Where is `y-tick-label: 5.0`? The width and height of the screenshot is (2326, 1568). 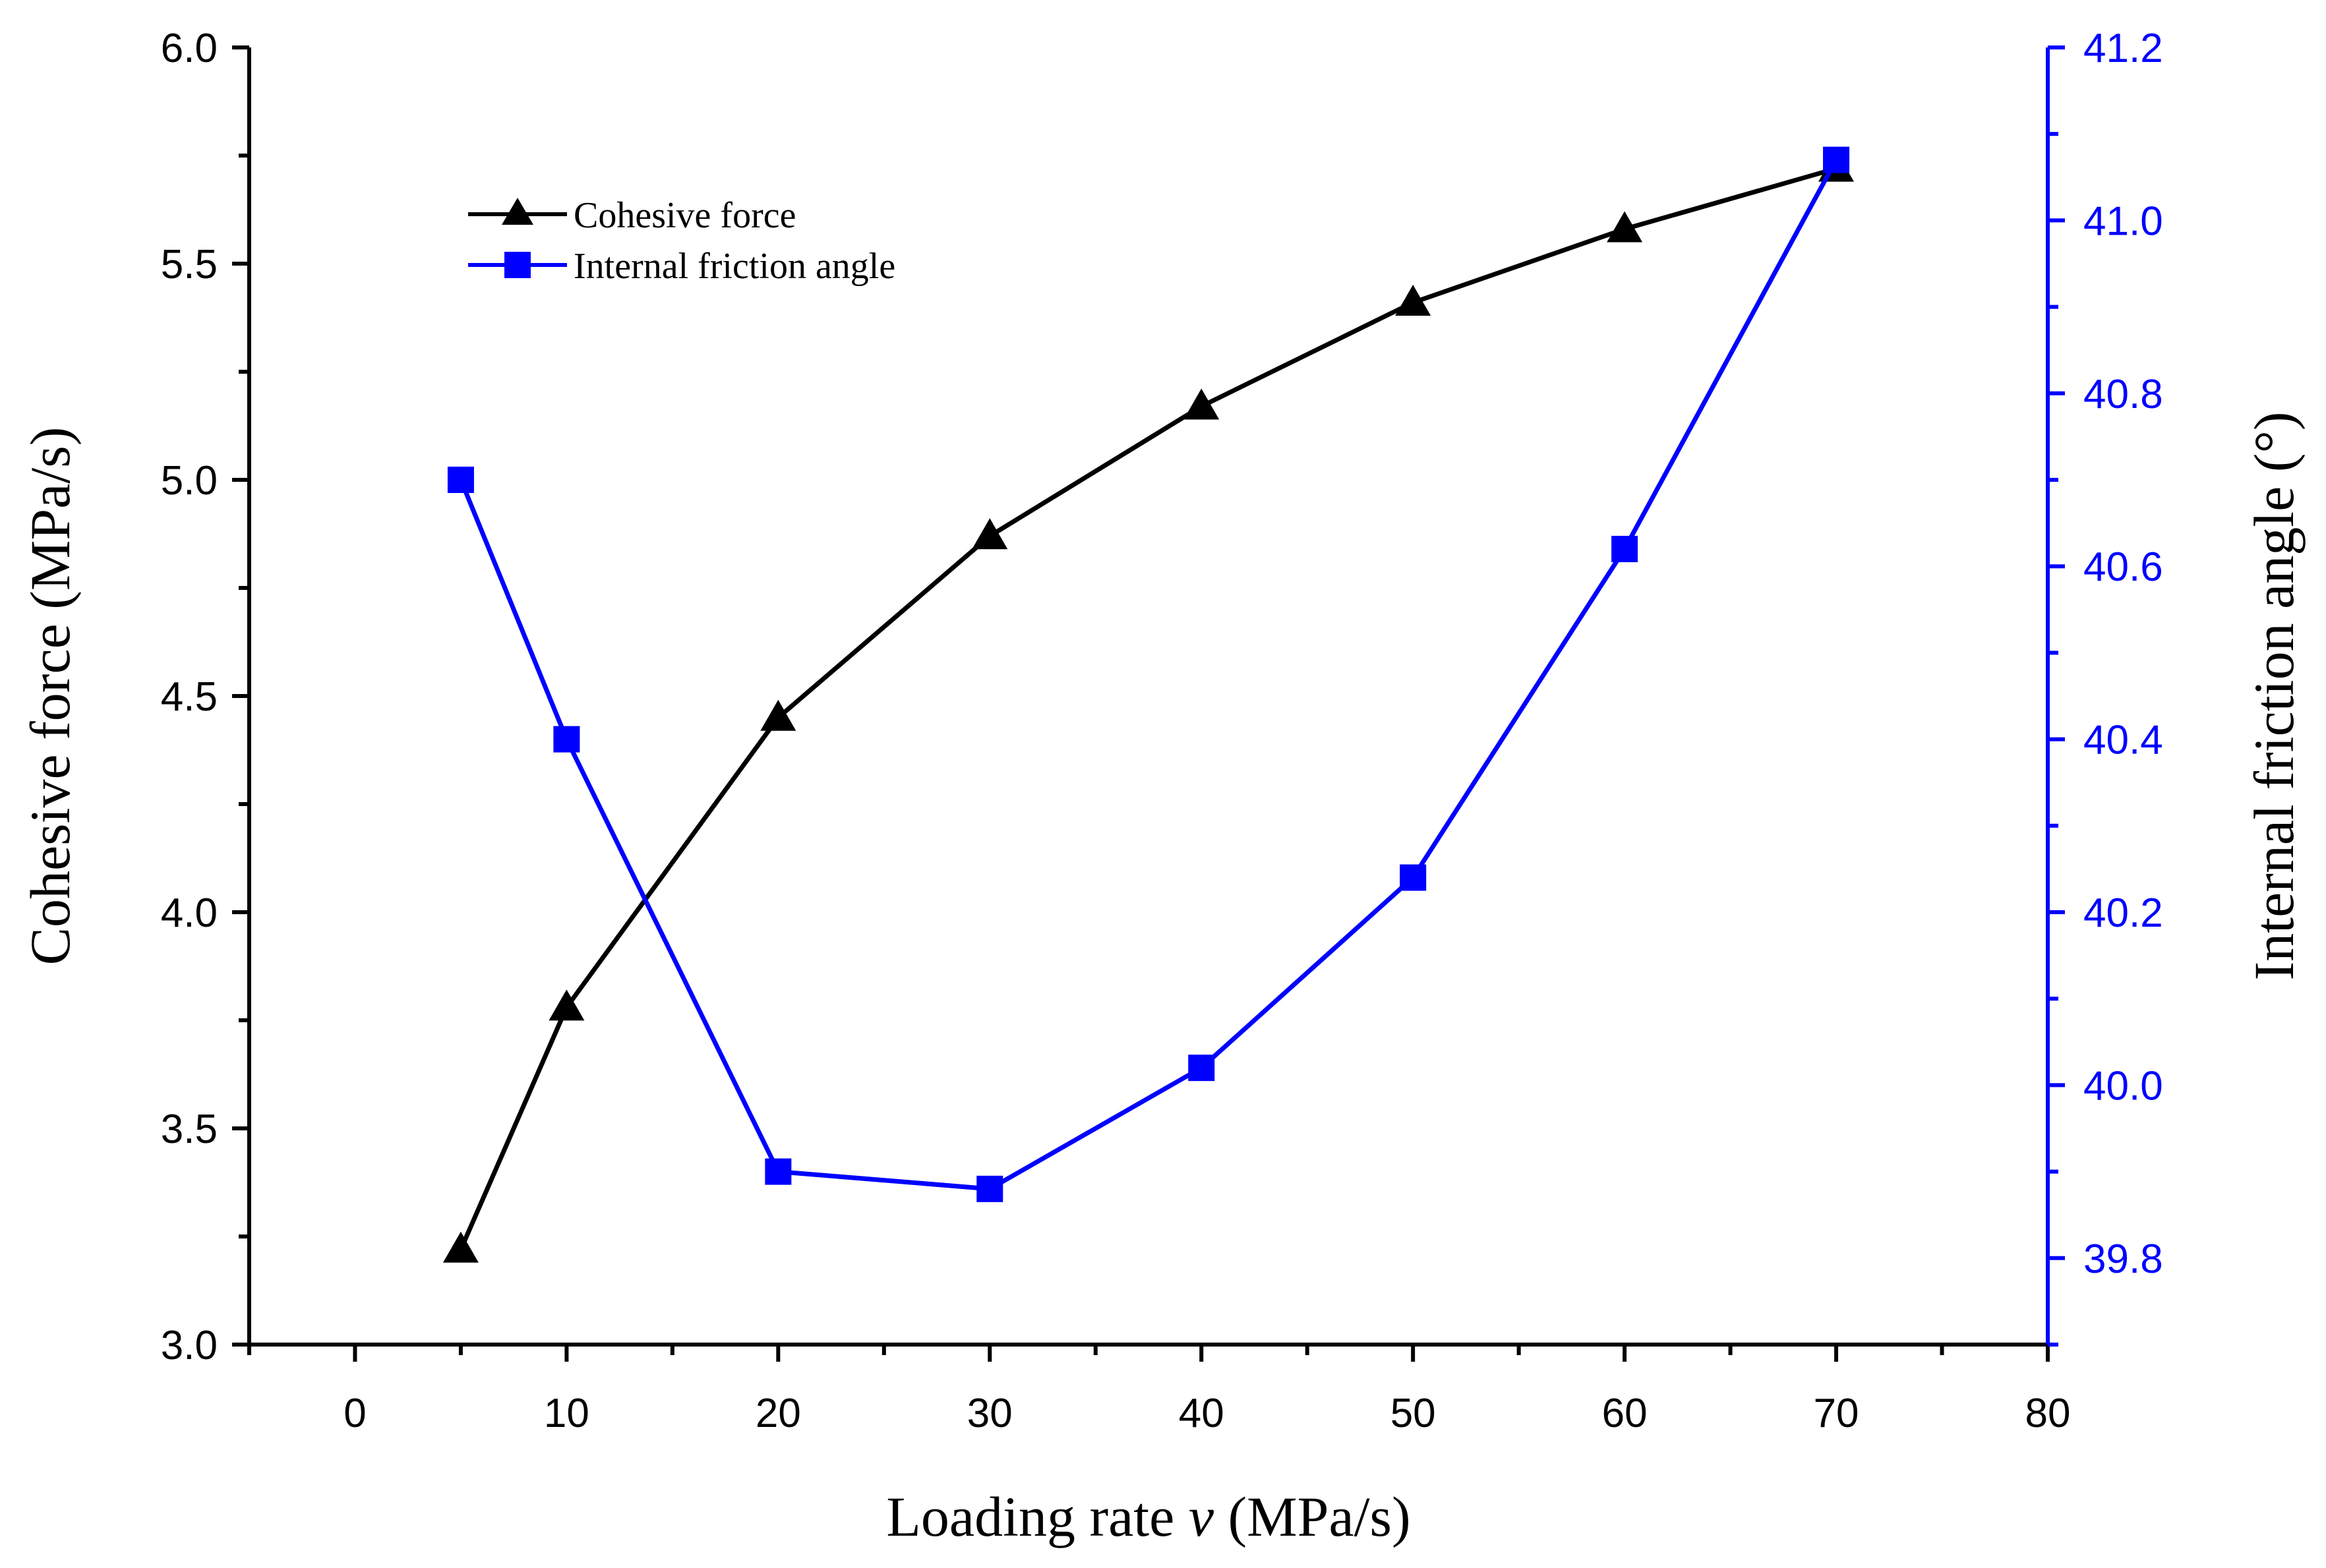
y-tick-label: 5.0 is located at coordinates (189, 481).